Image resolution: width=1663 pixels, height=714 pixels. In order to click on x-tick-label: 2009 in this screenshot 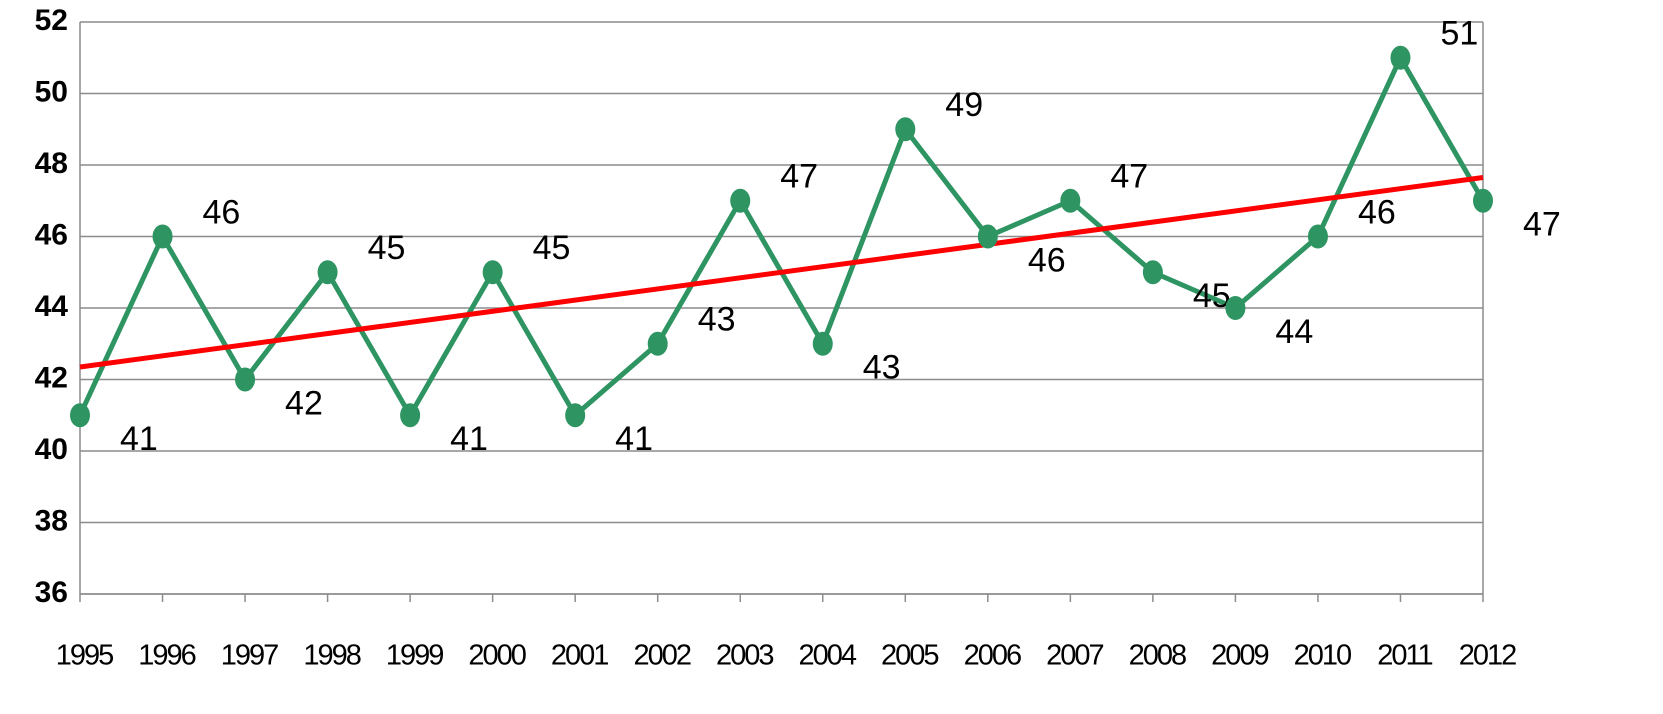, I will do `click(1239, 656)`.